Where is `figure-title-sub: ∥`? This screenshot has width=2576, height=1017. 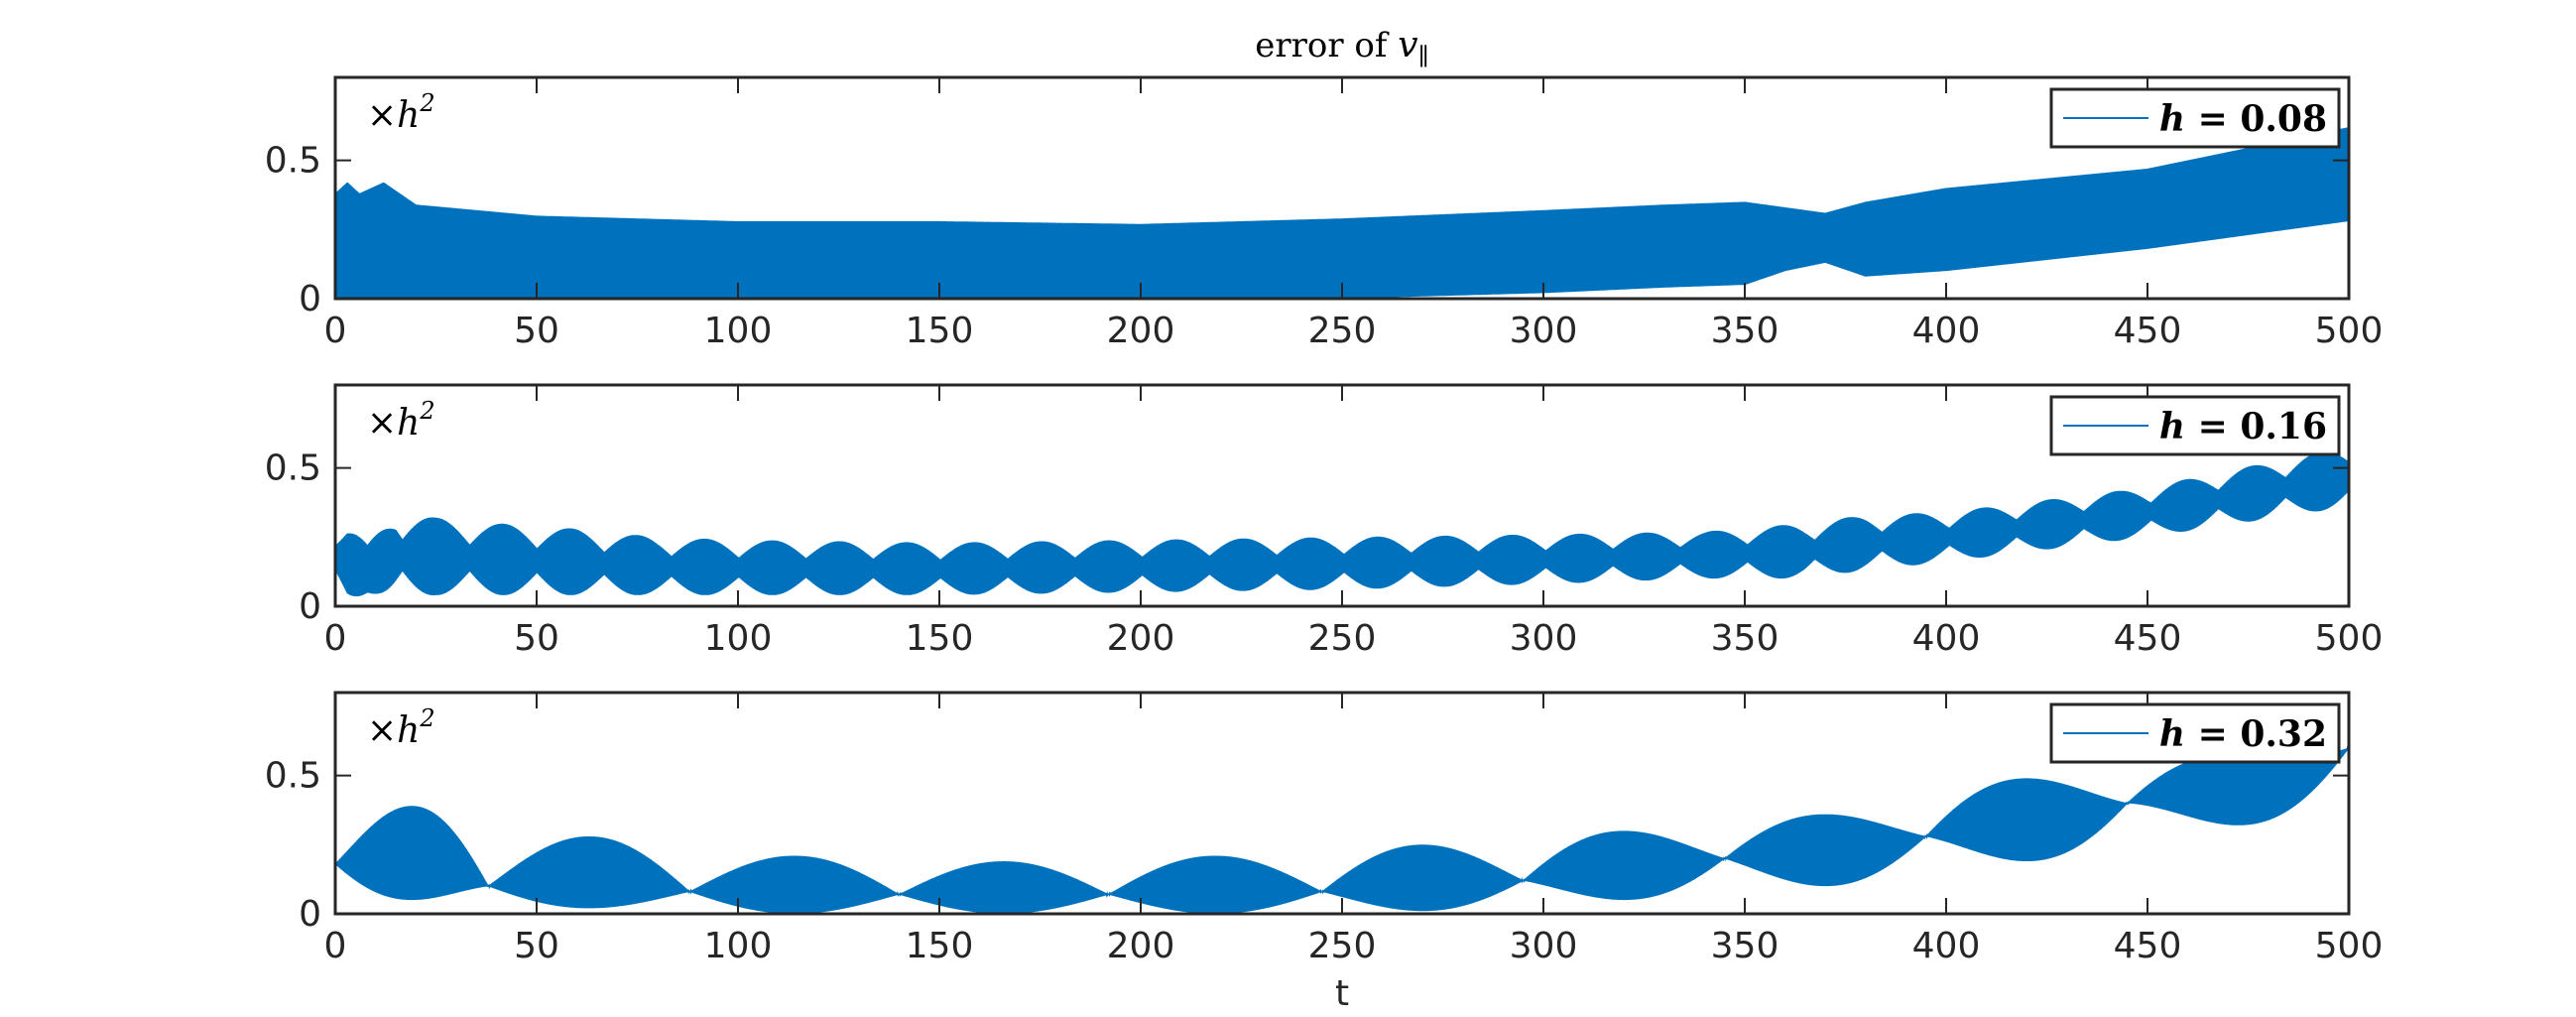
figure-title-sub: ∥ is located at coordinates (1423, 57).